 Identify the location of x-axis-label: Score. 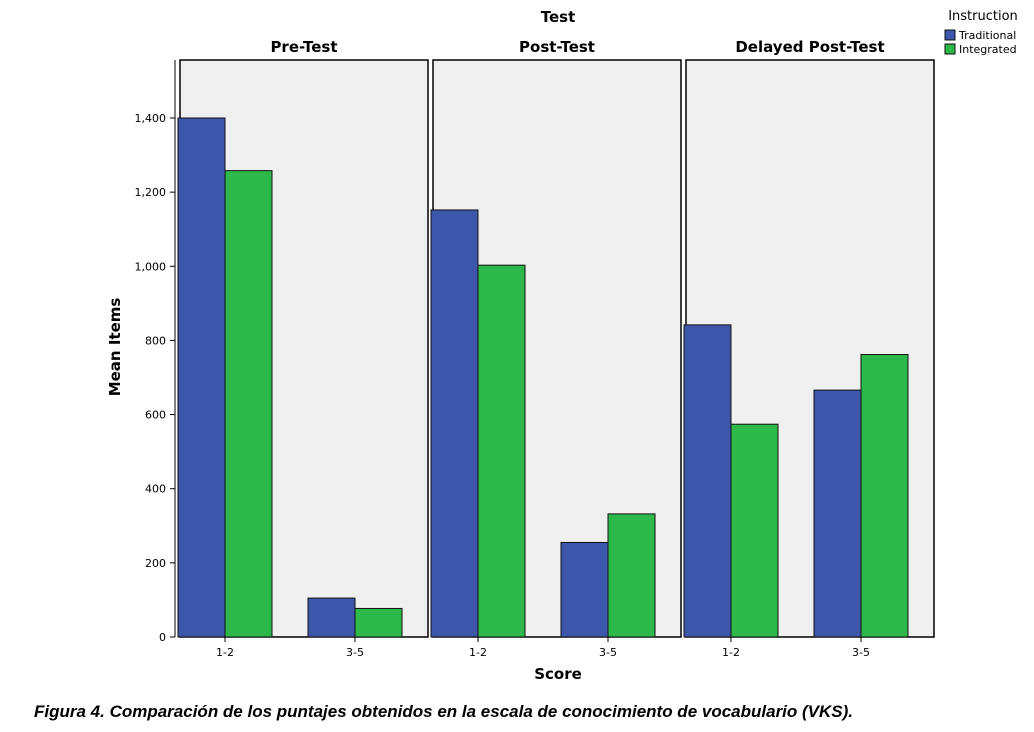
(558, 674).